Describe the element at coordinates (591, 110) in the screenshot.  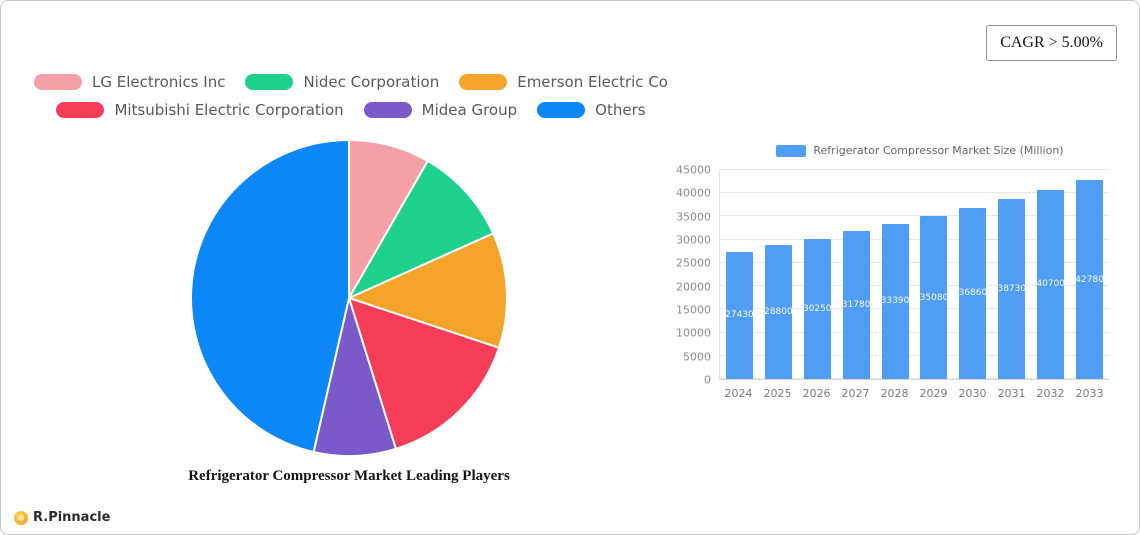
I see `legend-item-others: Others` at that location.